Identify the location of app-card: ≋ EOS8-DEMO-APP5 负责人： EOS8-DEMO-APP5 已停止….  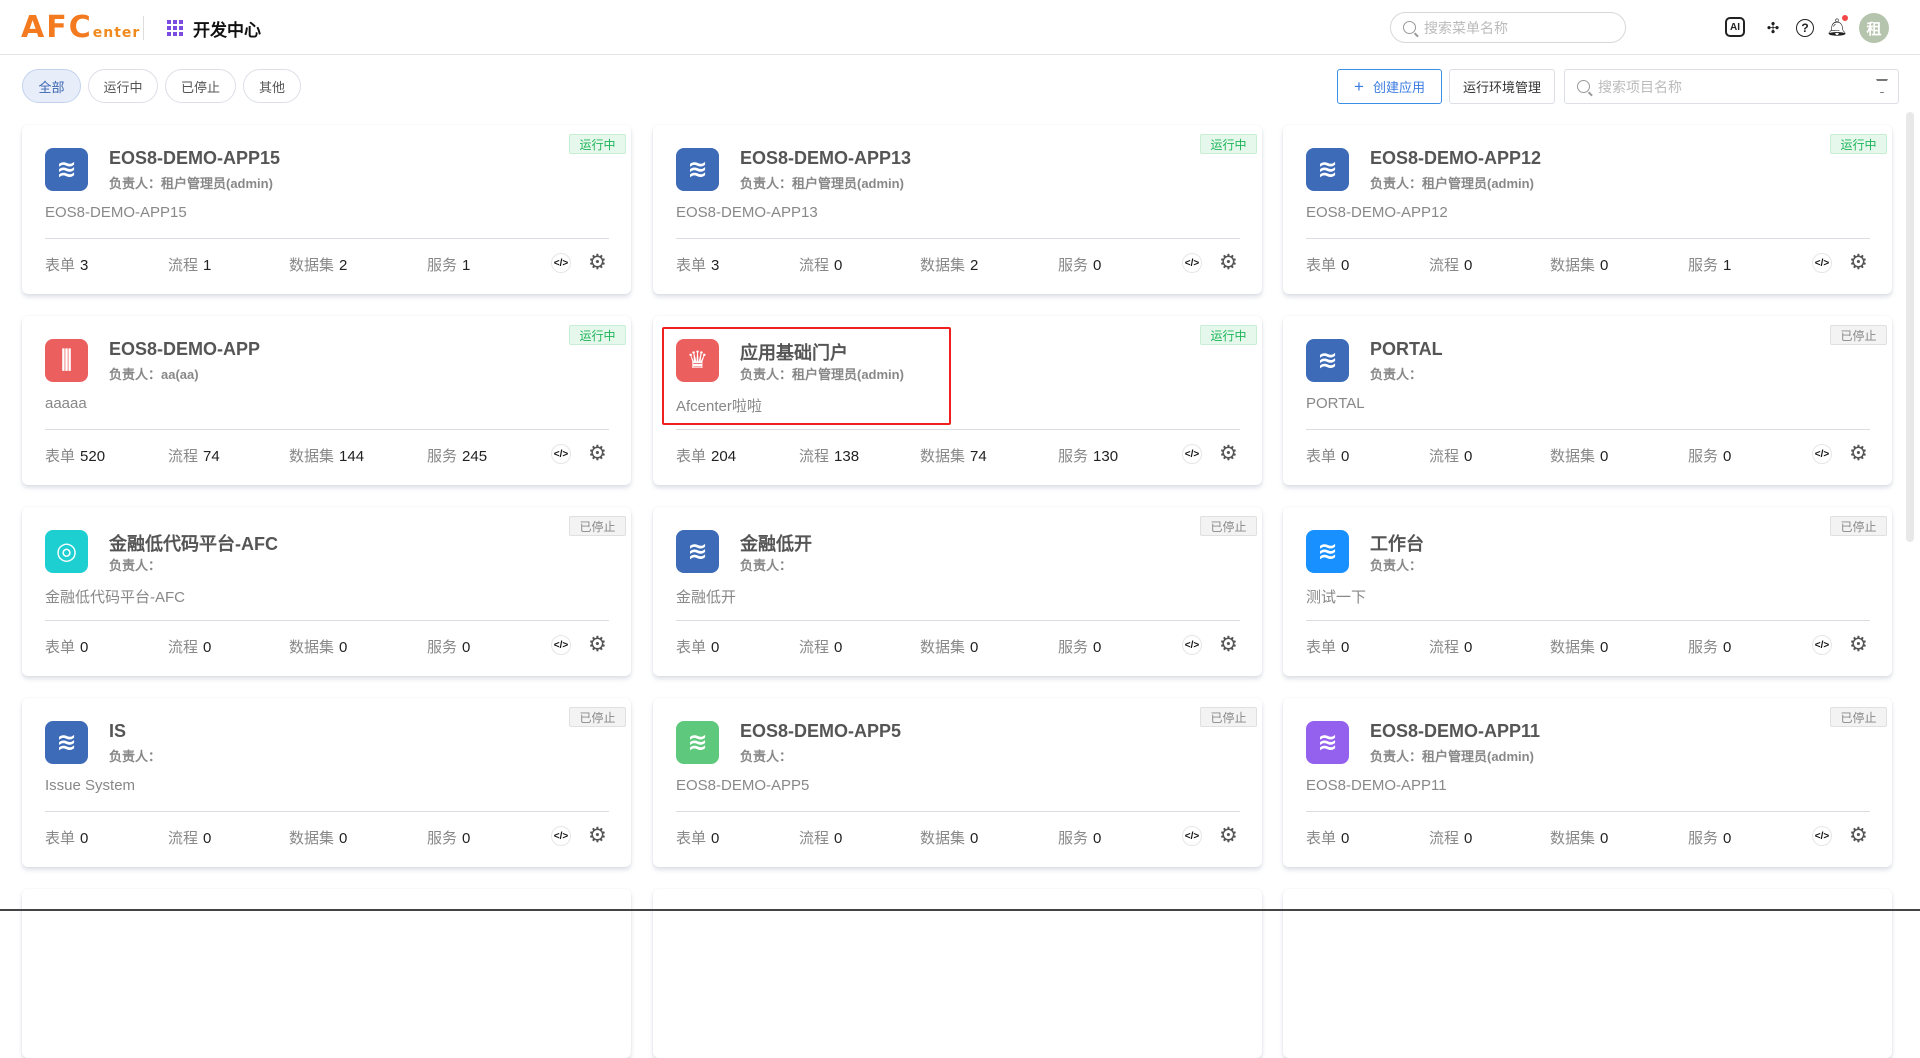
(957, 782).